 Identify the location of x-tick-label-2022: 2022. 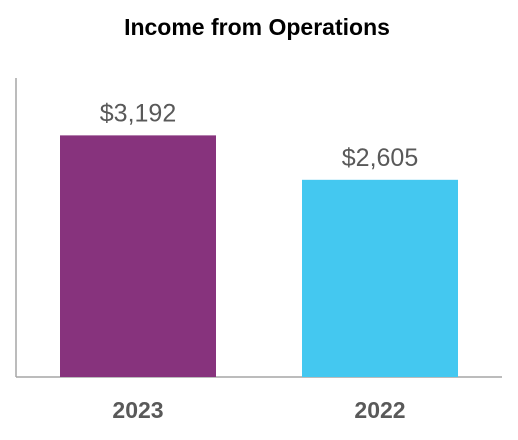
(379, 410).